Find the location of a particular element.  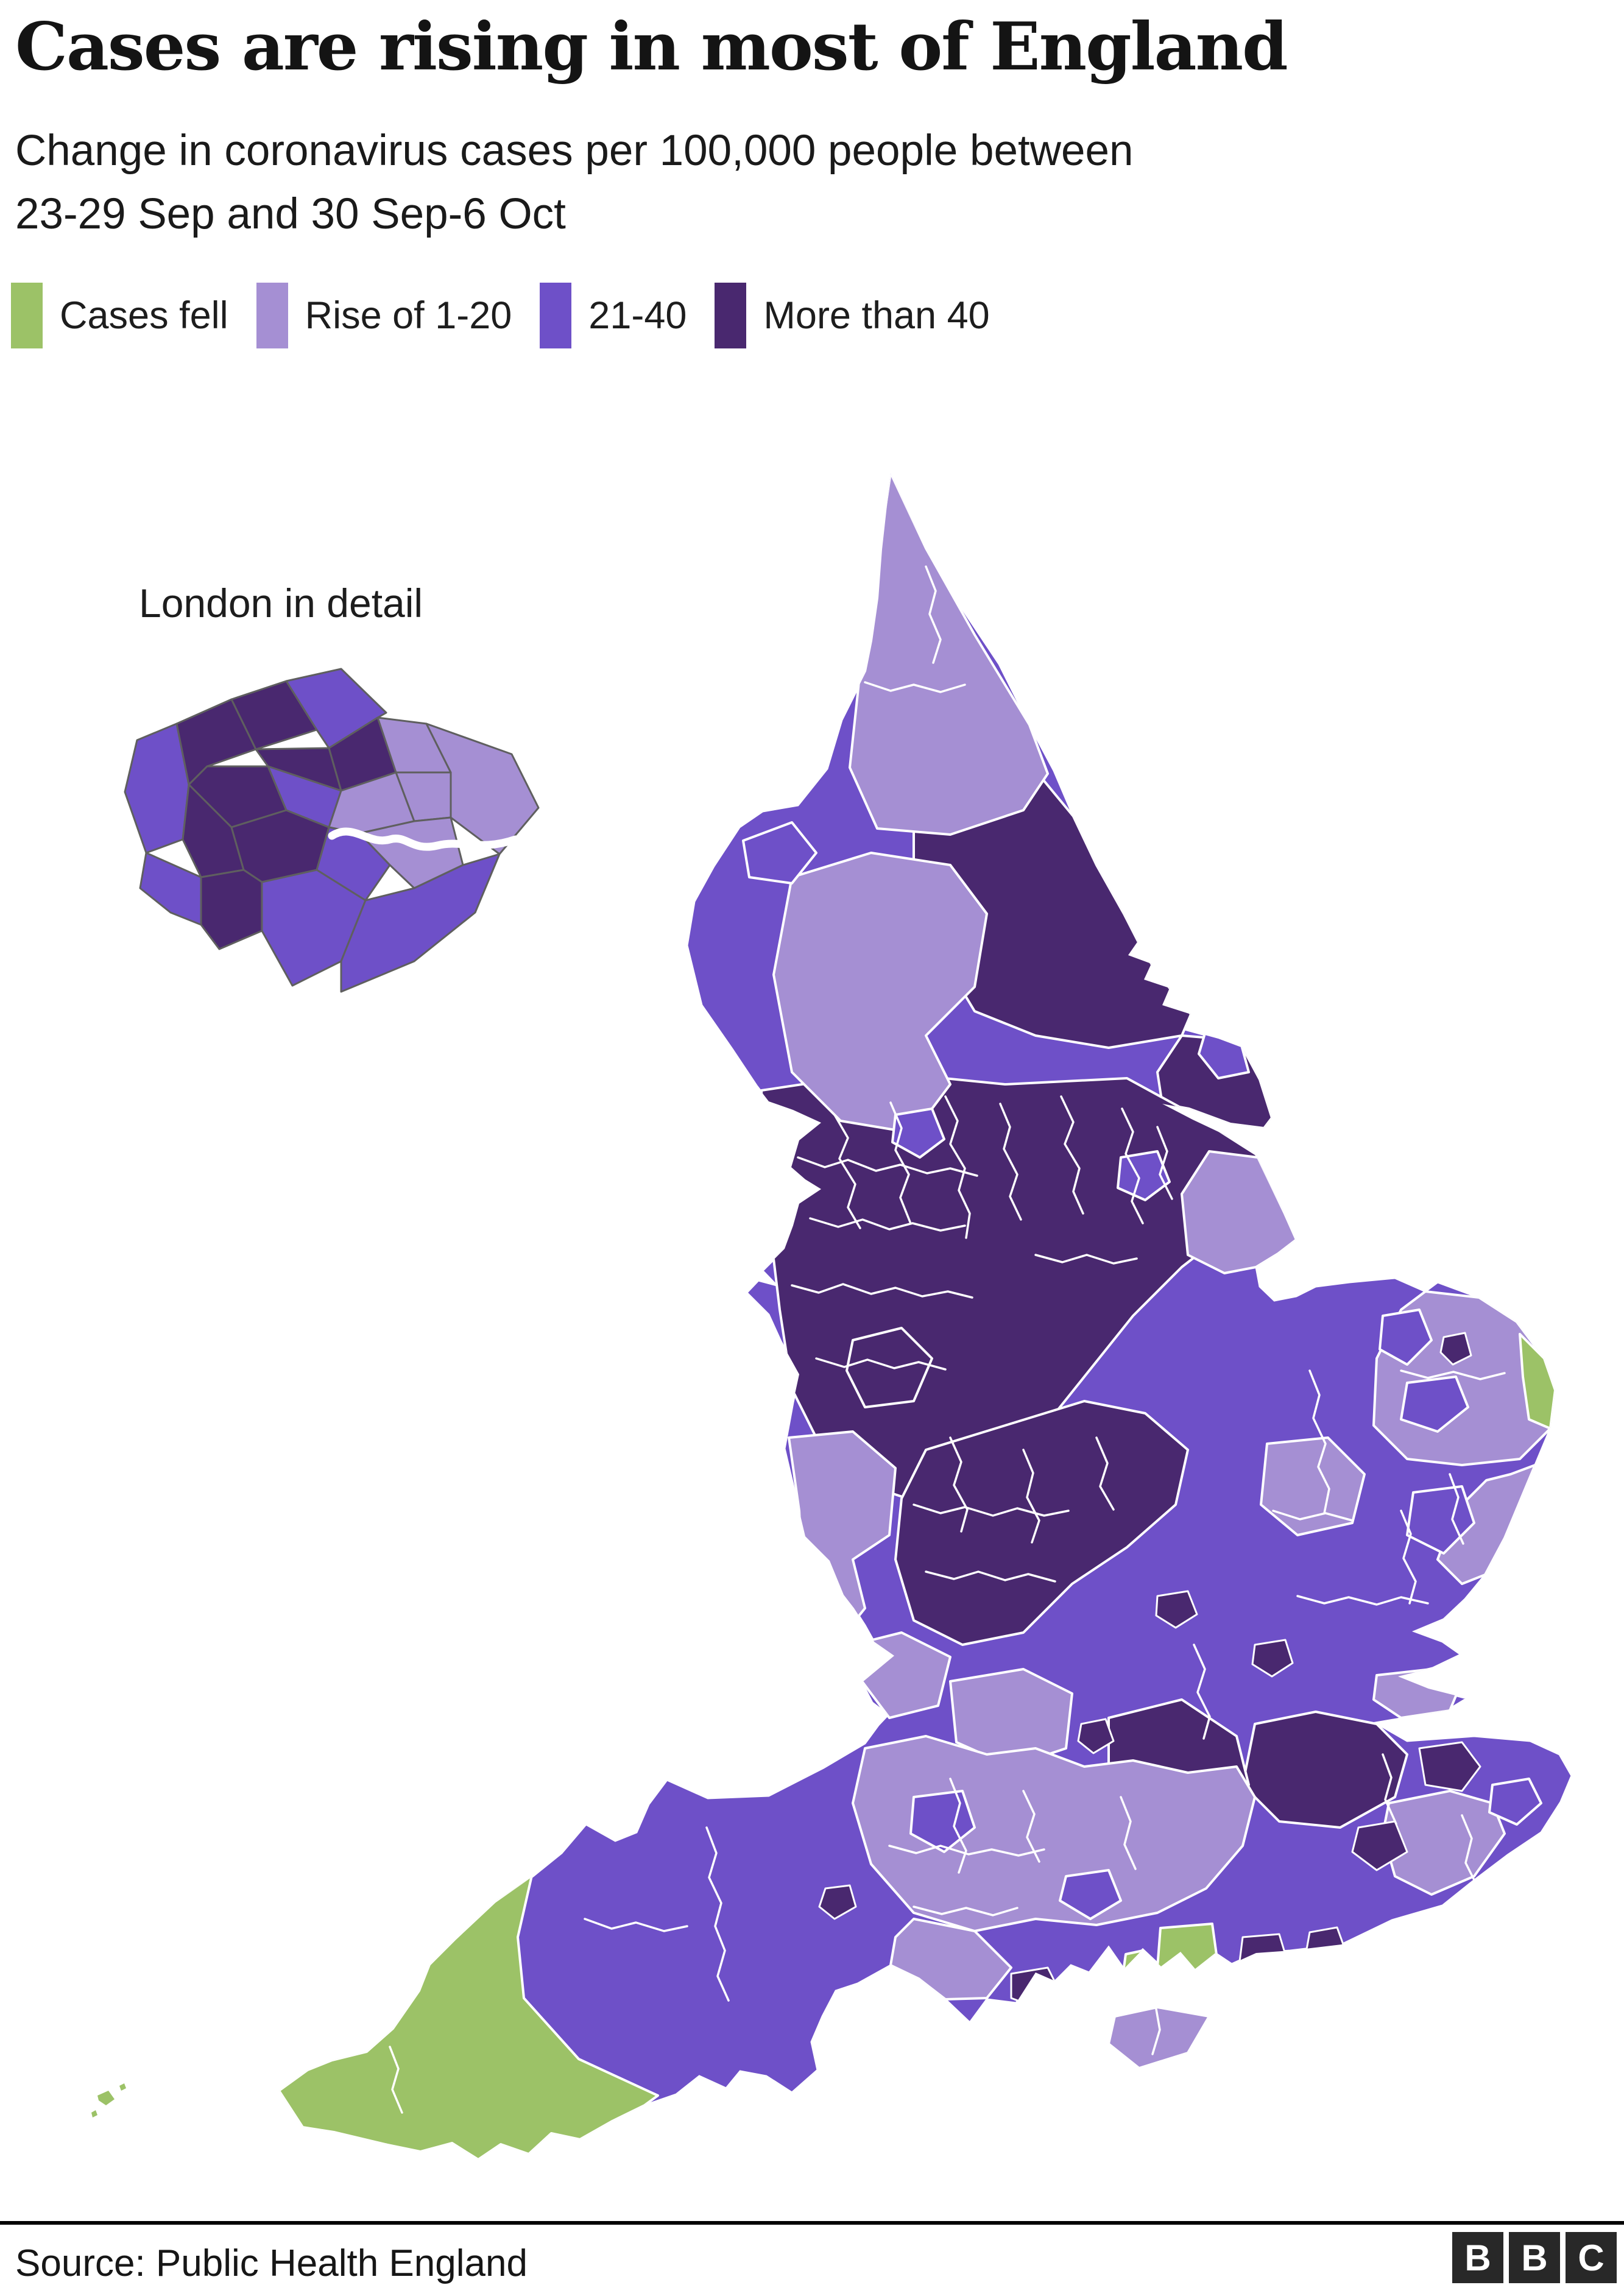

legend-item-21-40: 21-40 is located at coordinates (613, 315).